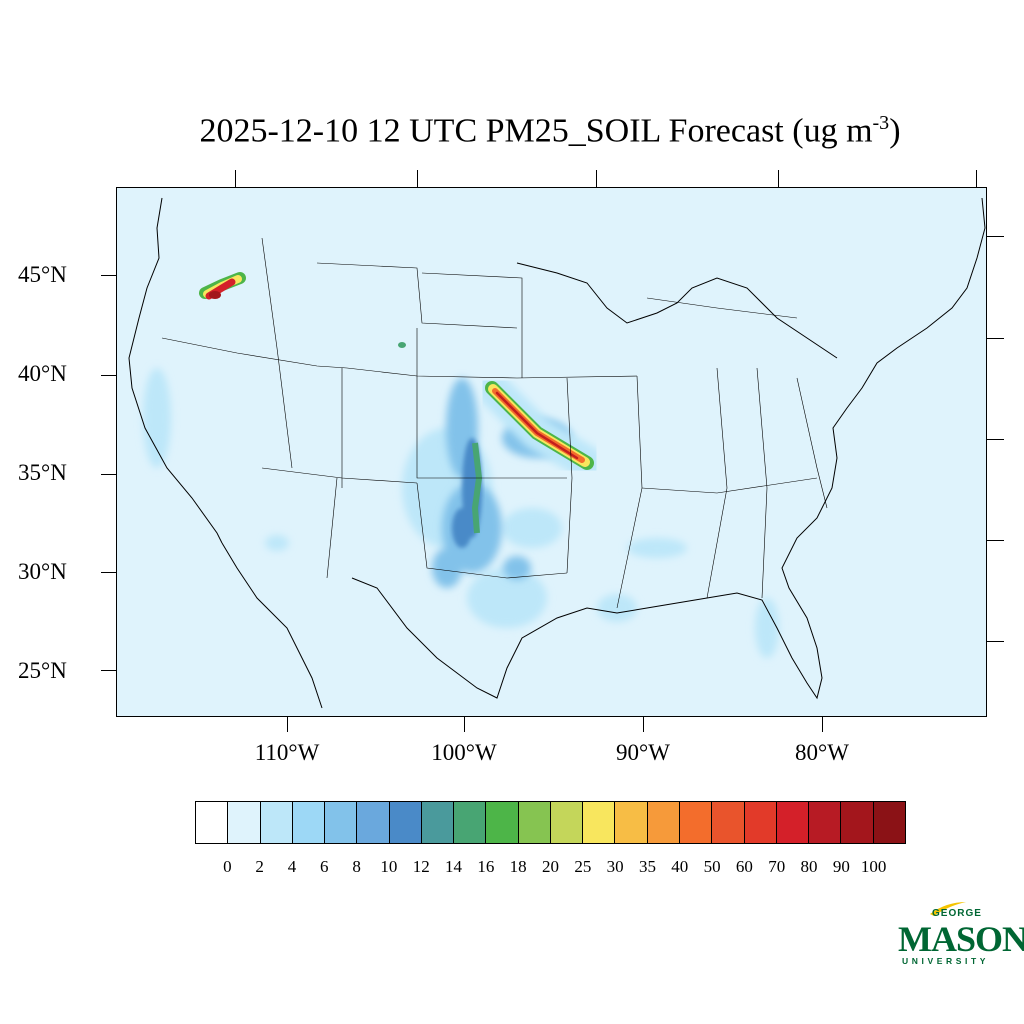  What do you see at coordinates (822, 752) in the screenshot?
I see `lon-label-80: 80°W` at bounding box center [822, 752].